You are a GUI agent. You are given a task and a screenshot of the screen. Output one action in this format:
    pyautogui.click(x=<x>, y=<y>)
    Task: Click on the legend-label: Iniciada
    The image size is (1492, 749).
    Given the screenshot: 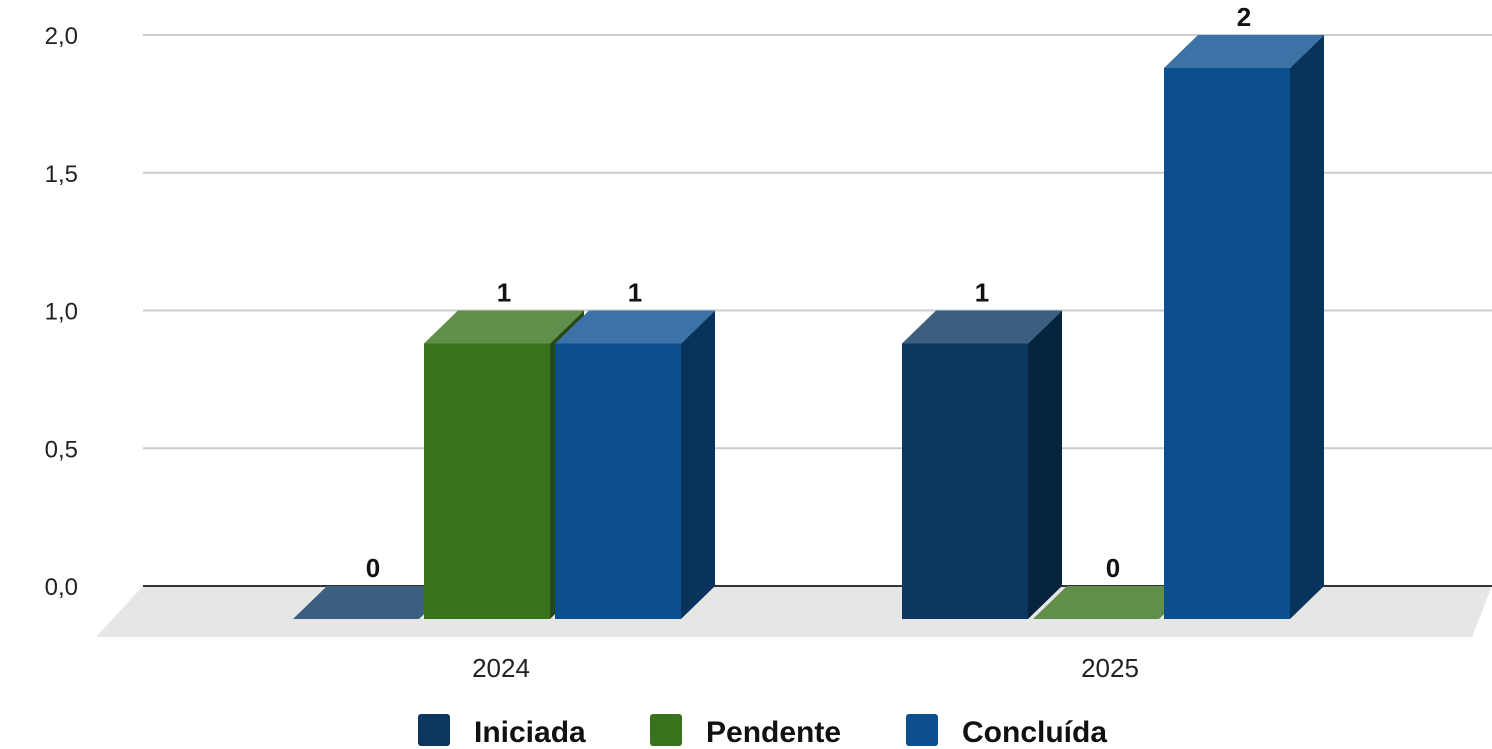 What is the action you would take?
    pyautogui.click(x=530, y=732)
    